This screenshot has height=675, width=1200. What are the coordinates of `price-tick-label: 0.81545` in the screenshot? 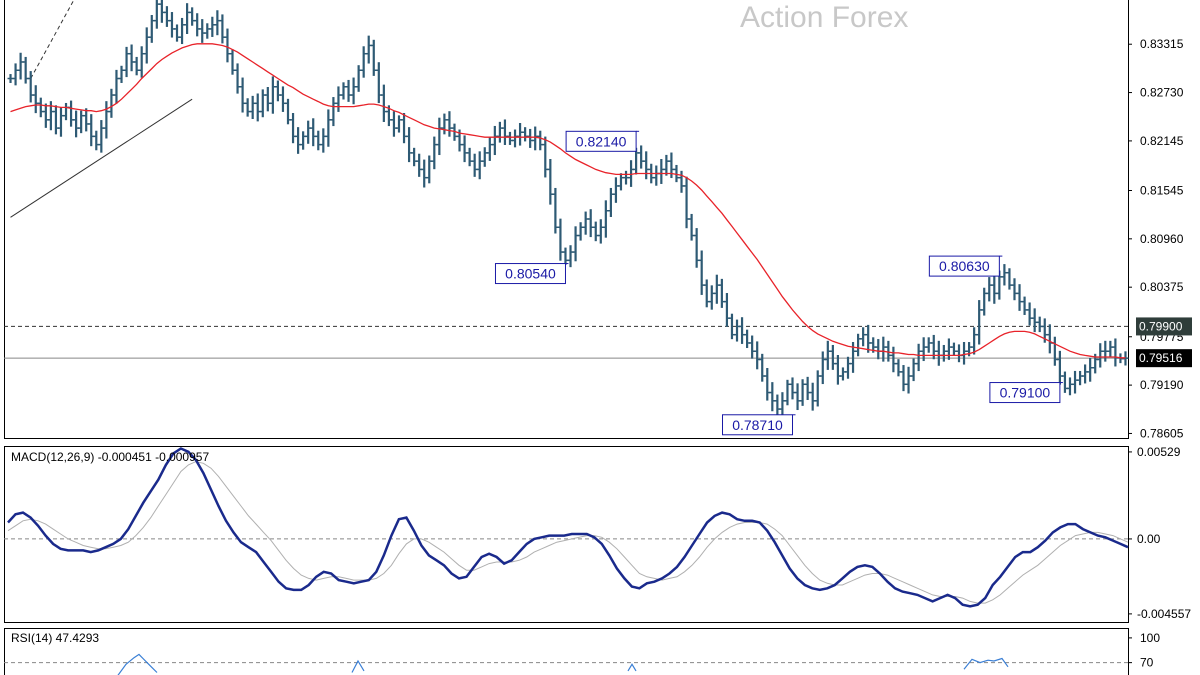 It's located at (1162, 190).